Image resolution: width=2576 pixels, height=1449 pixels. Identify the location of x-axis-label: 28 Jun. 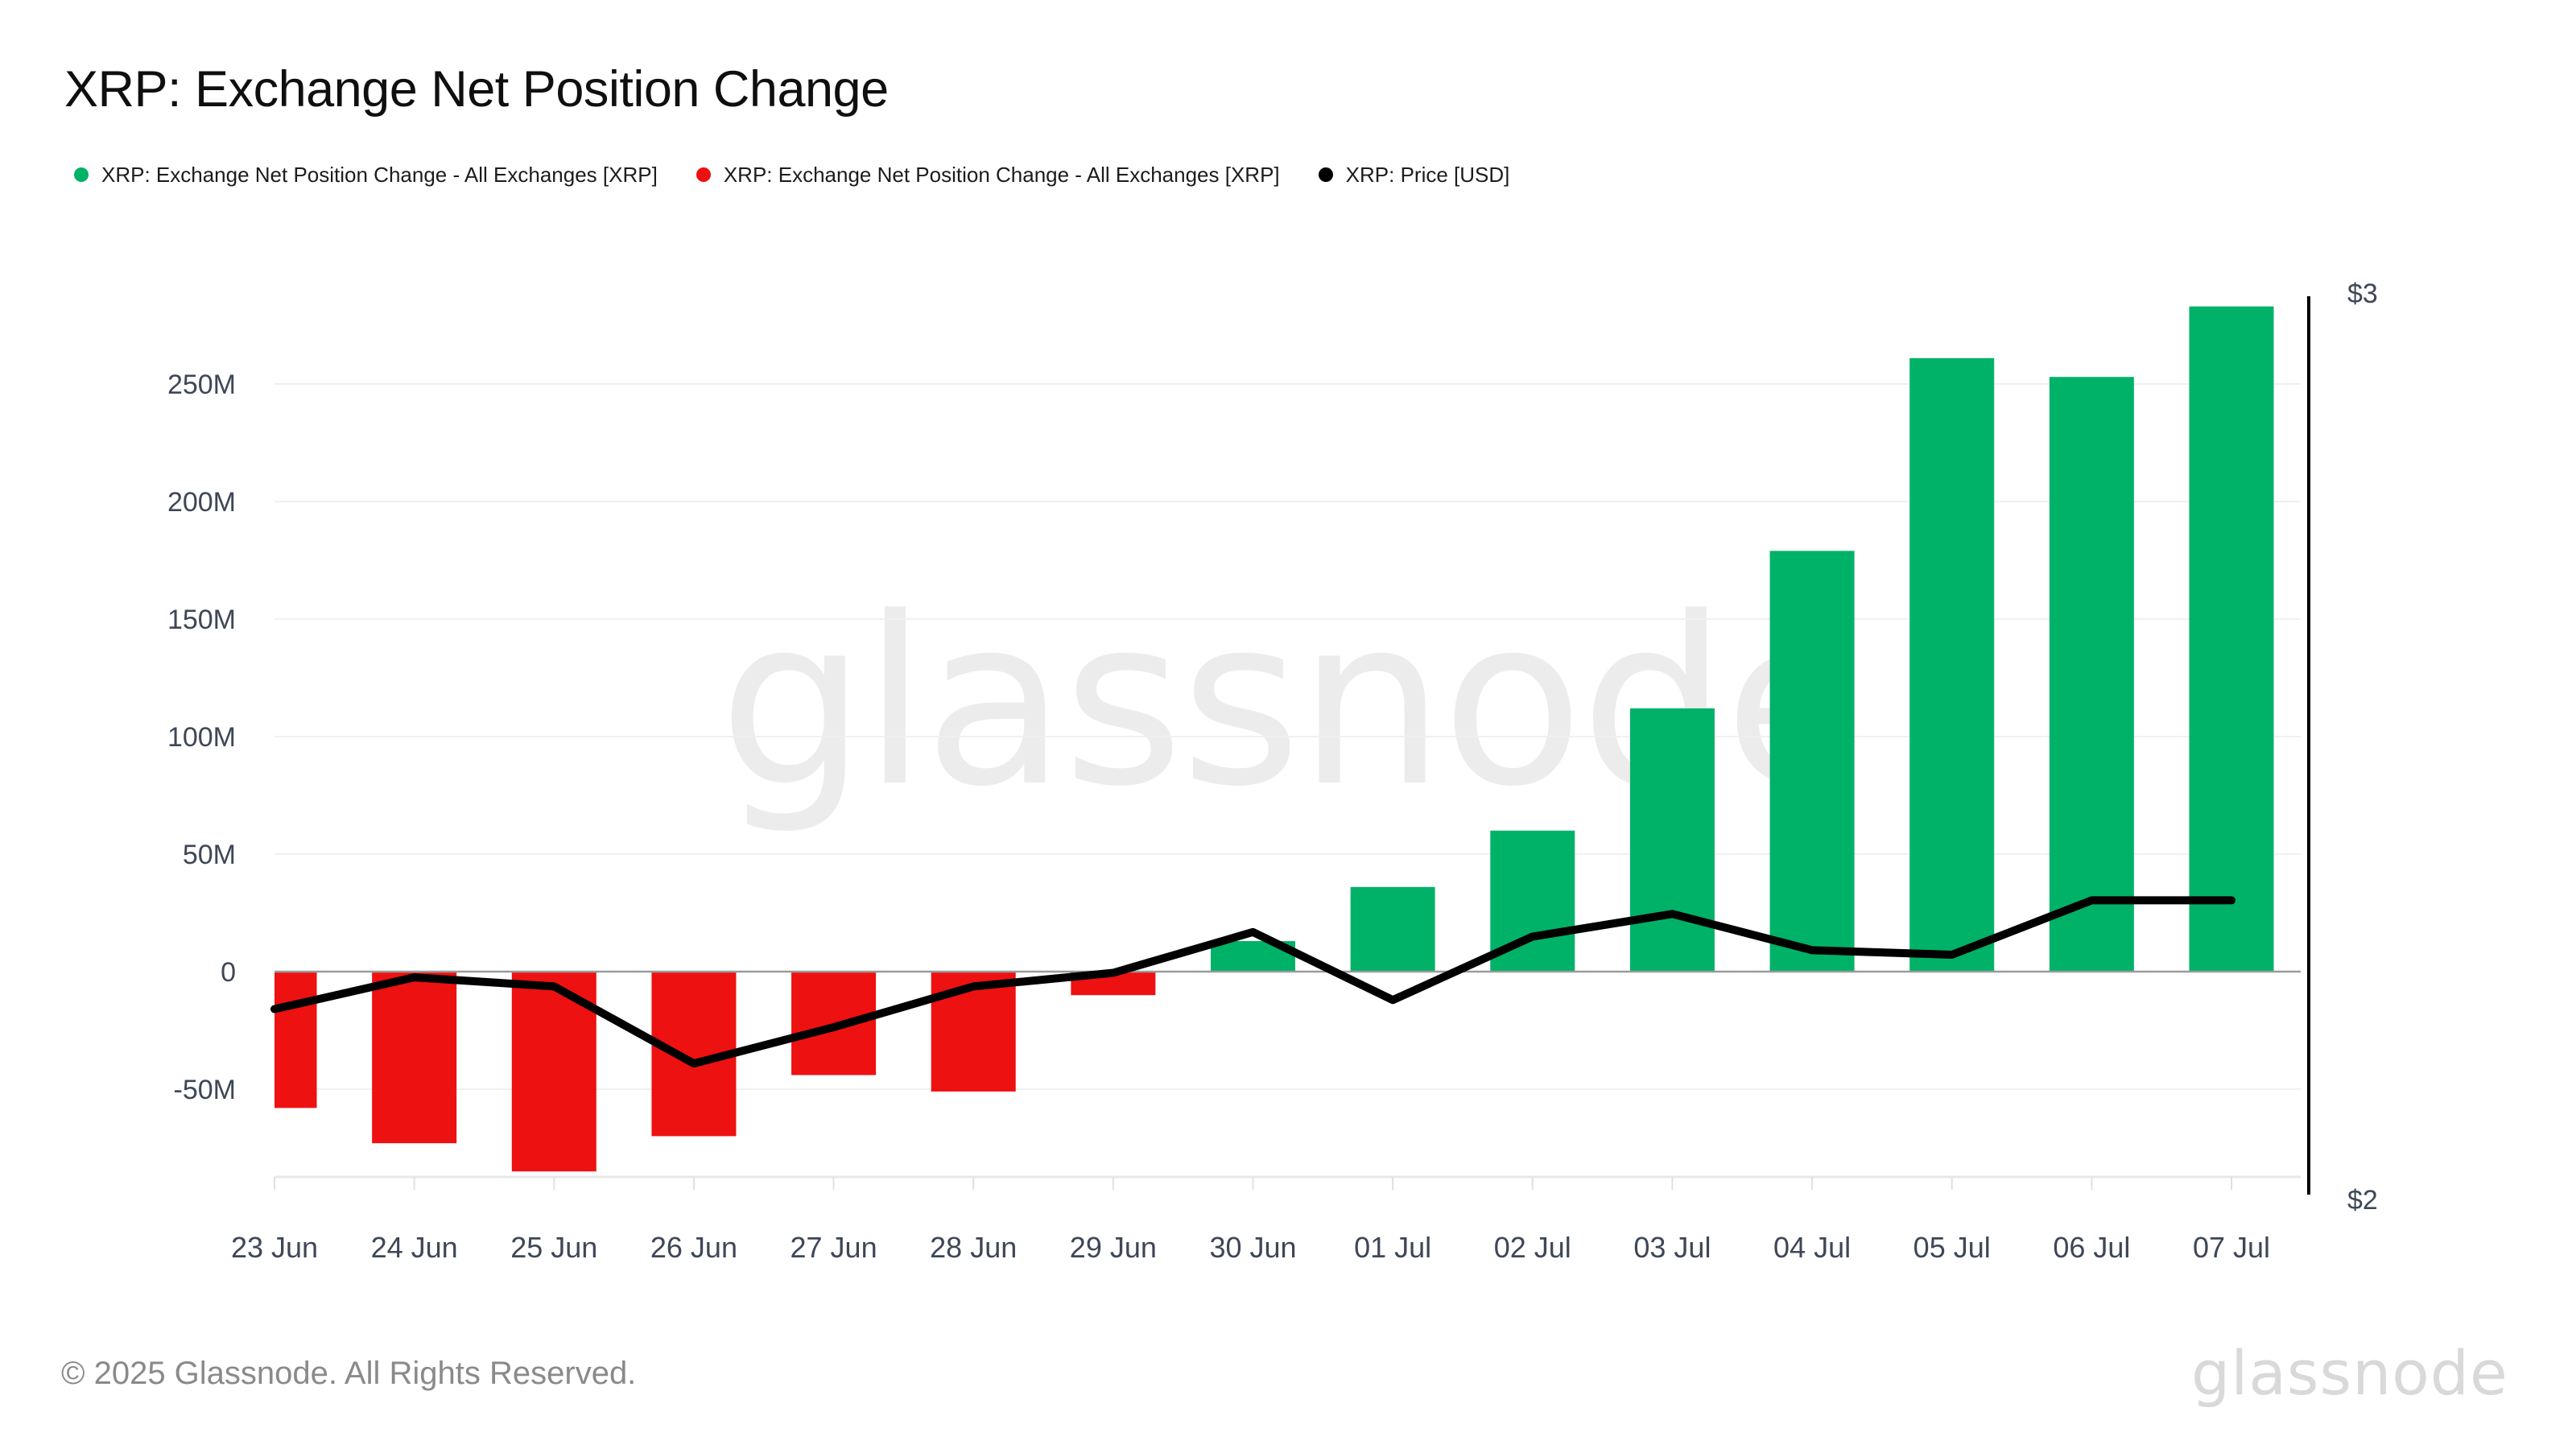
(973, 1247).